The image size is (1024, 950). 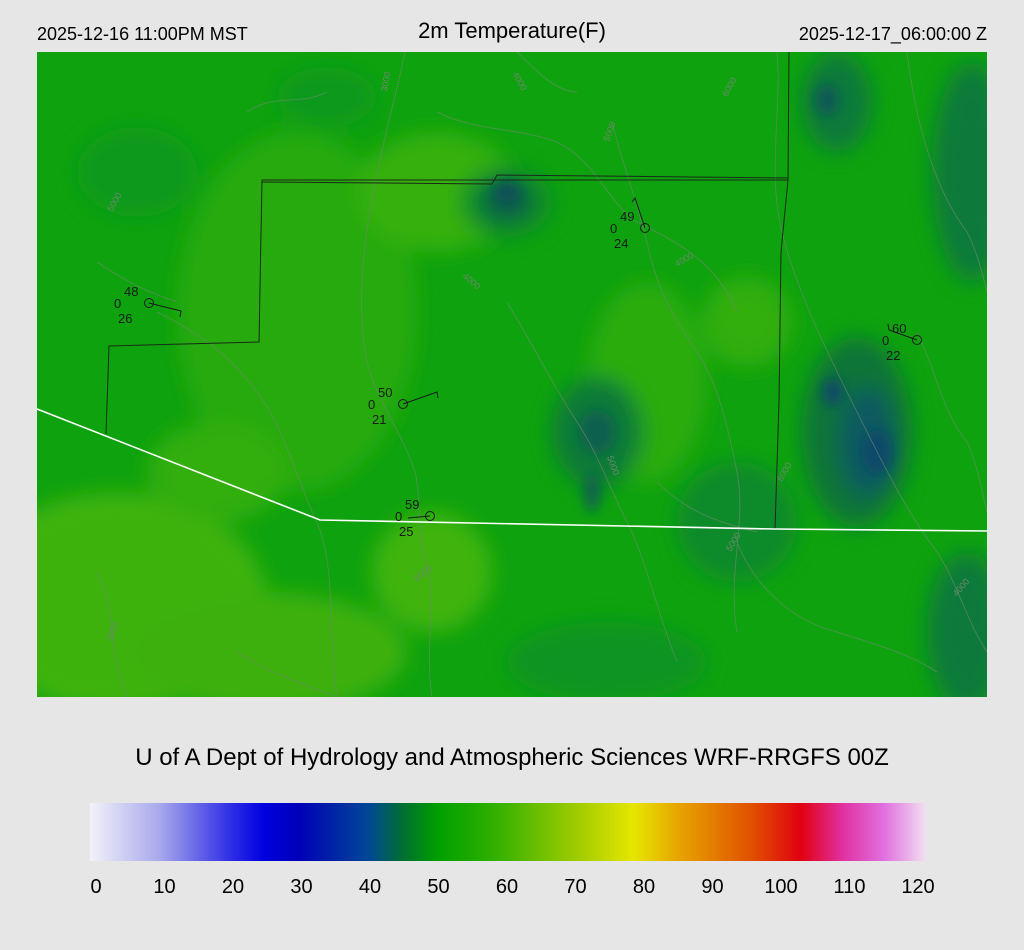 What do you see at coordinates (621, 243) in the screenshot?
I see `station-dew: 24` at bounding box center [621, 243].